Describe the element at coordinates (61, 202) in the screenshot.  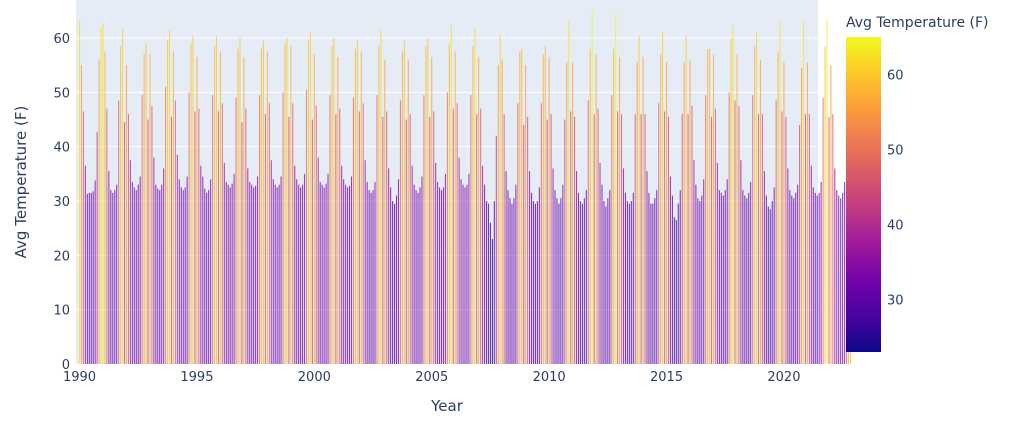
I see `y-tick-label: 30` at that location.